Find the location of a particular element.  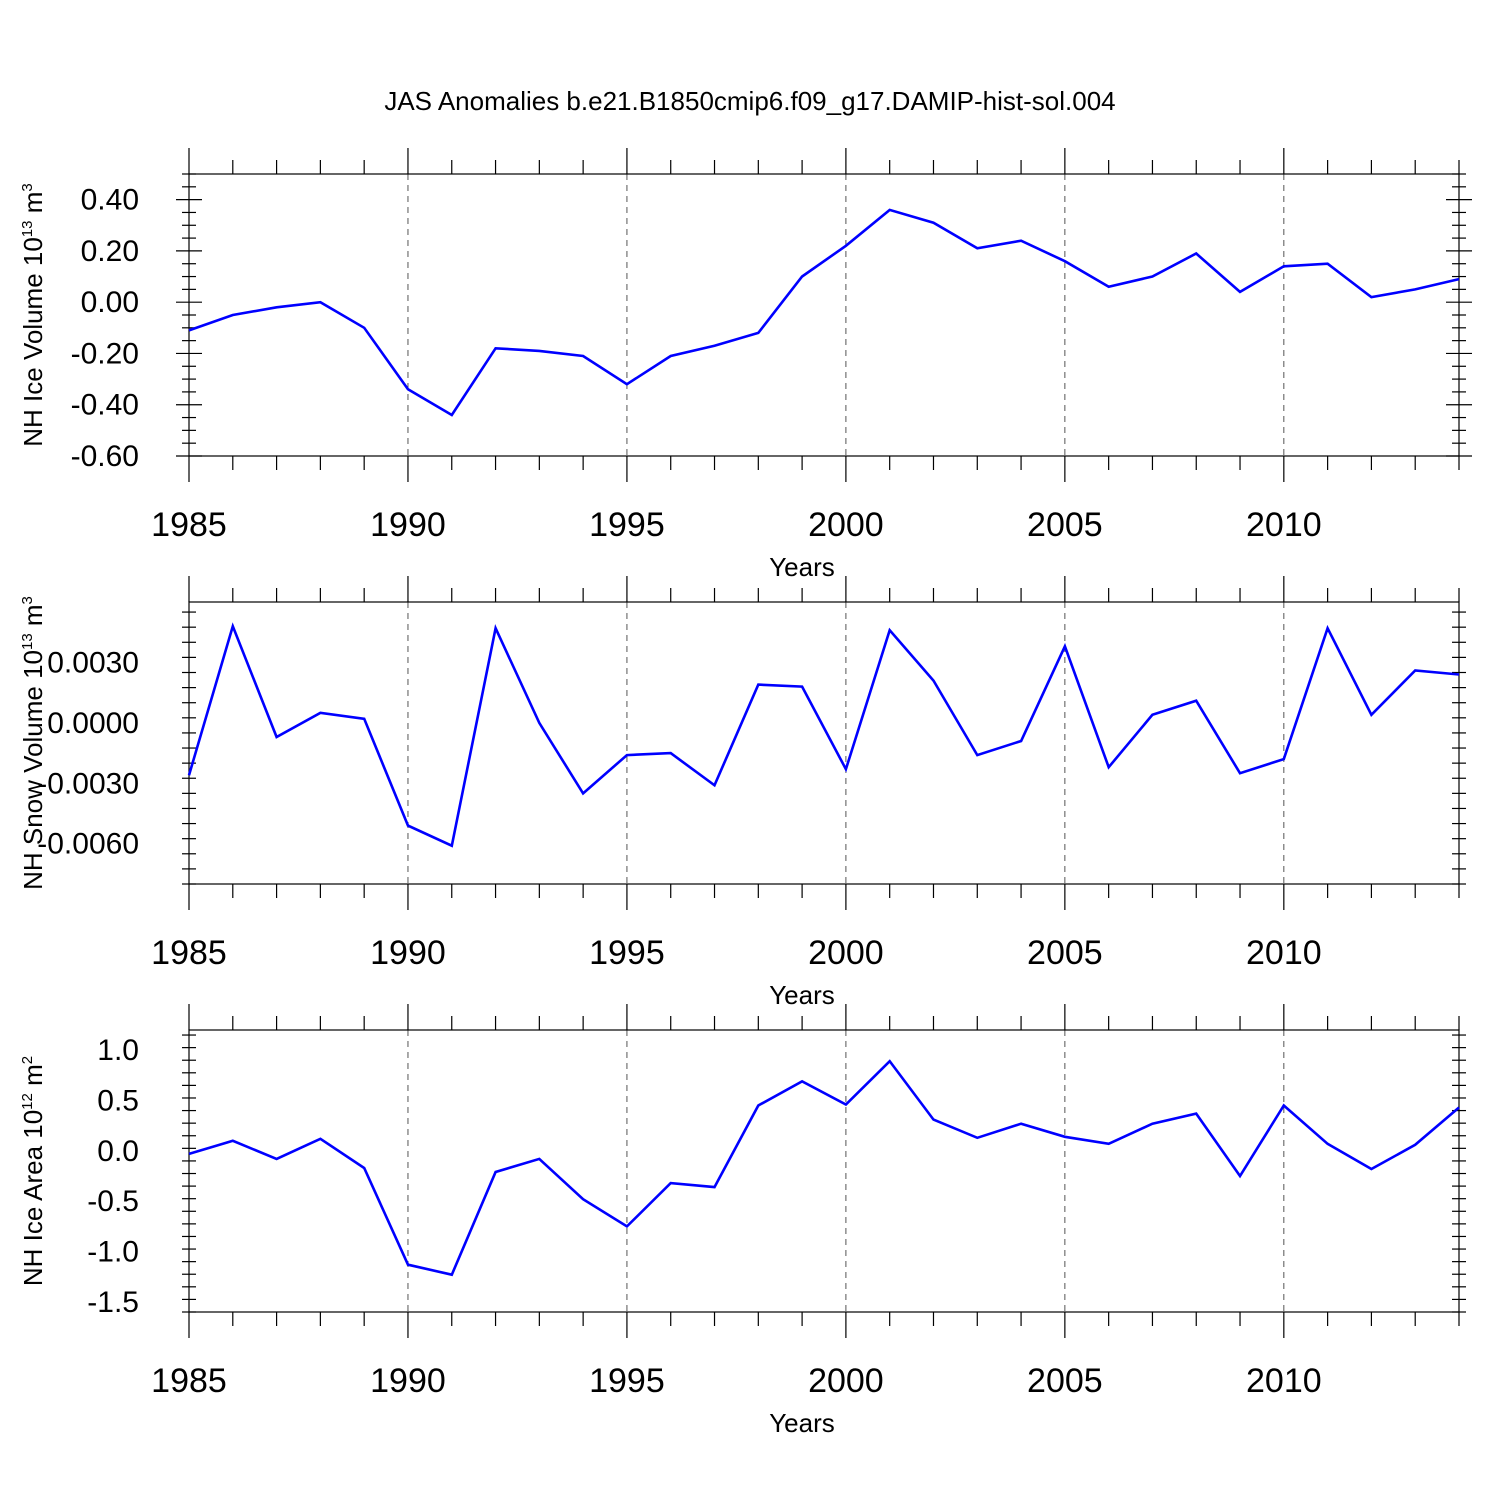

y-tick-label: -0.0060 is located at coordinates (88, 844).